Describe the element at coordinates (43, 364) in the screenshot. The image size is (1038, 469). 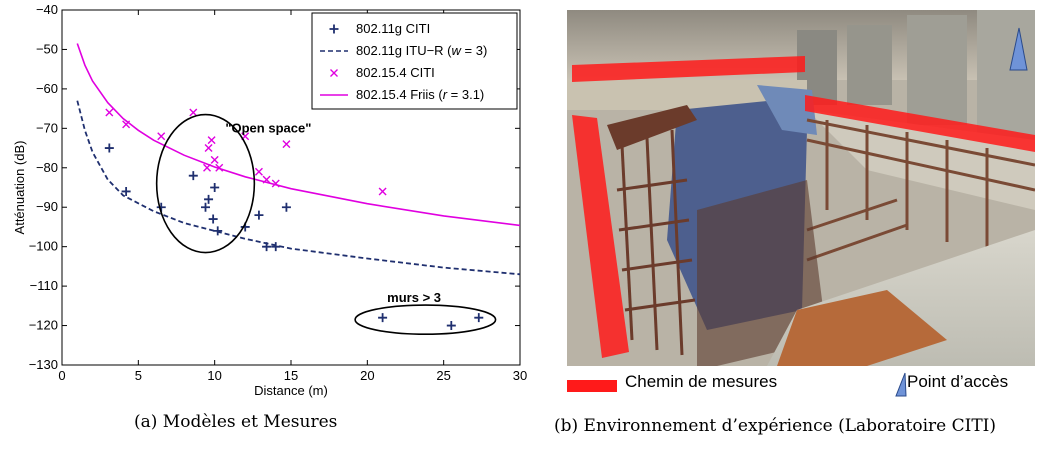
I see `y-tick-label: −130` at that location.